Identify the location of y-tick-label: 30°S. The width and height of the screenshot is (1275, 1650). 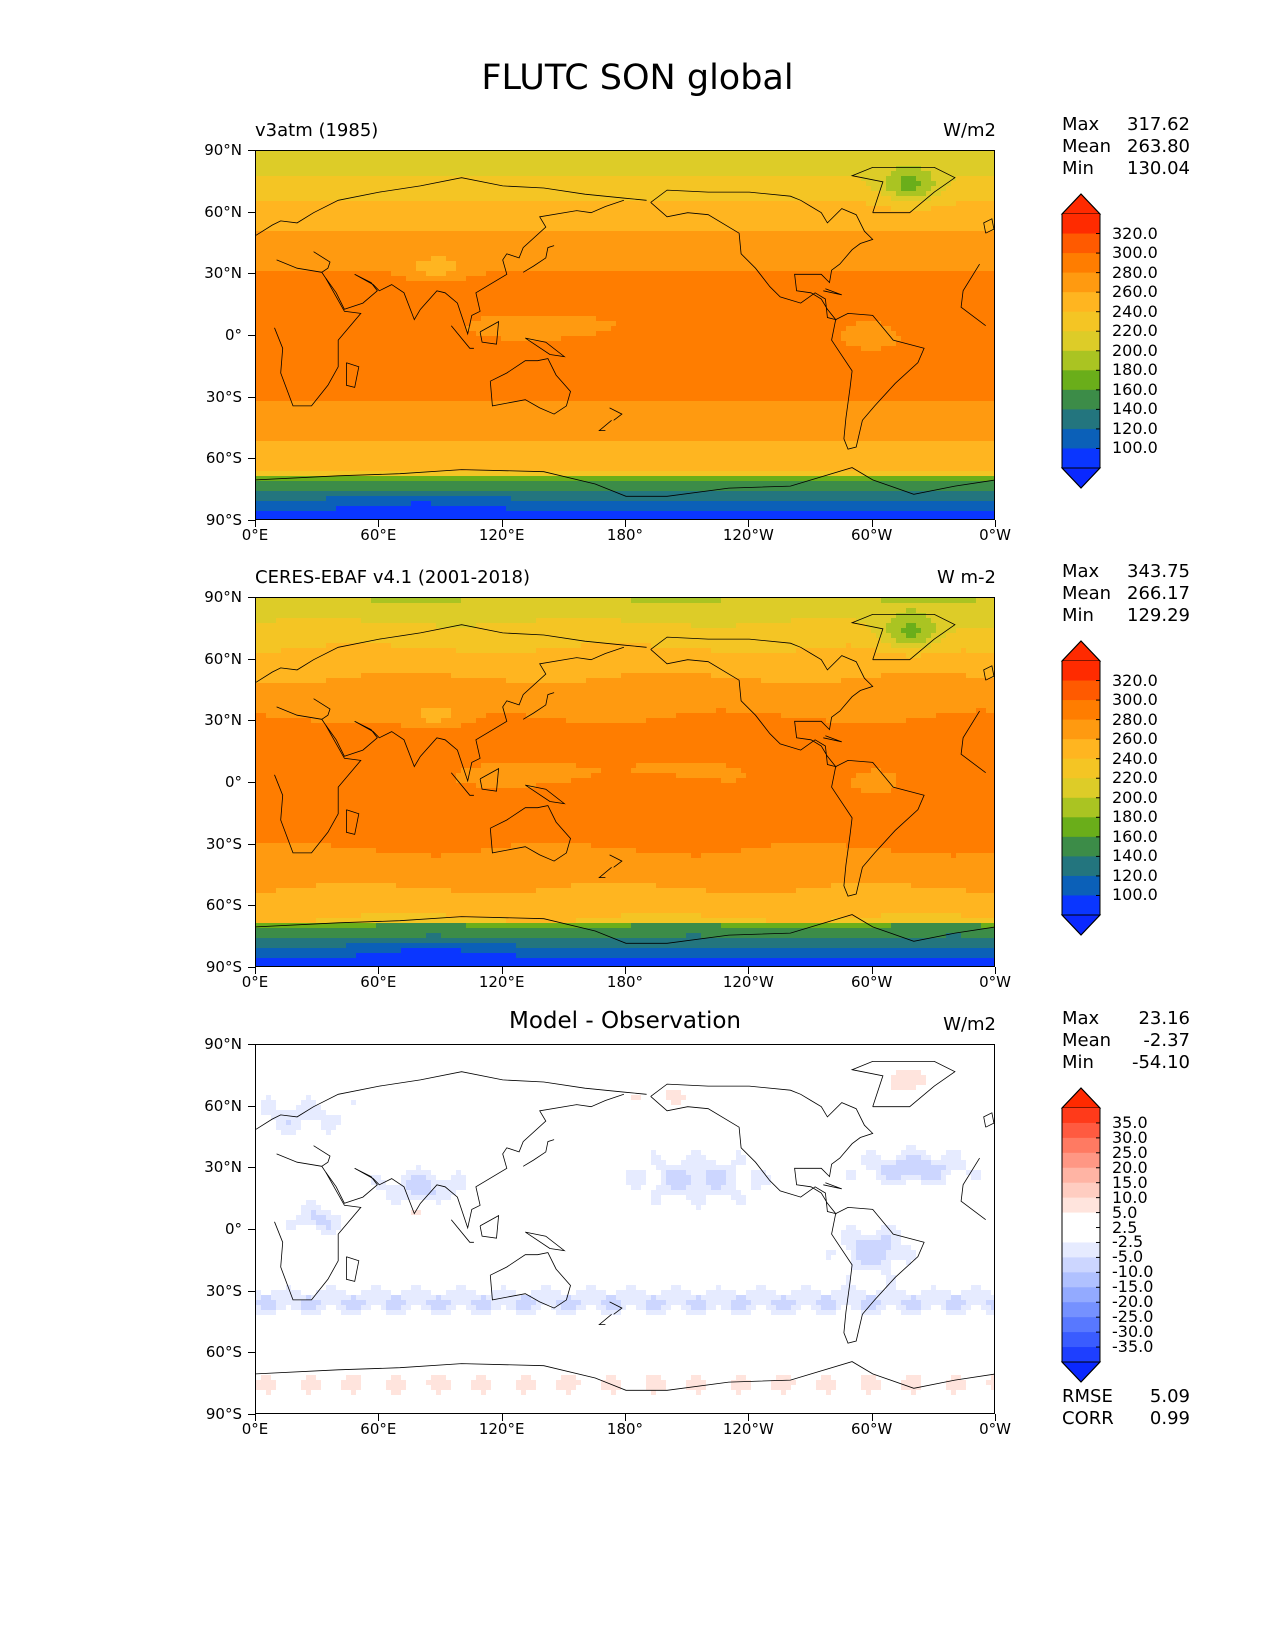
(223, 1290).